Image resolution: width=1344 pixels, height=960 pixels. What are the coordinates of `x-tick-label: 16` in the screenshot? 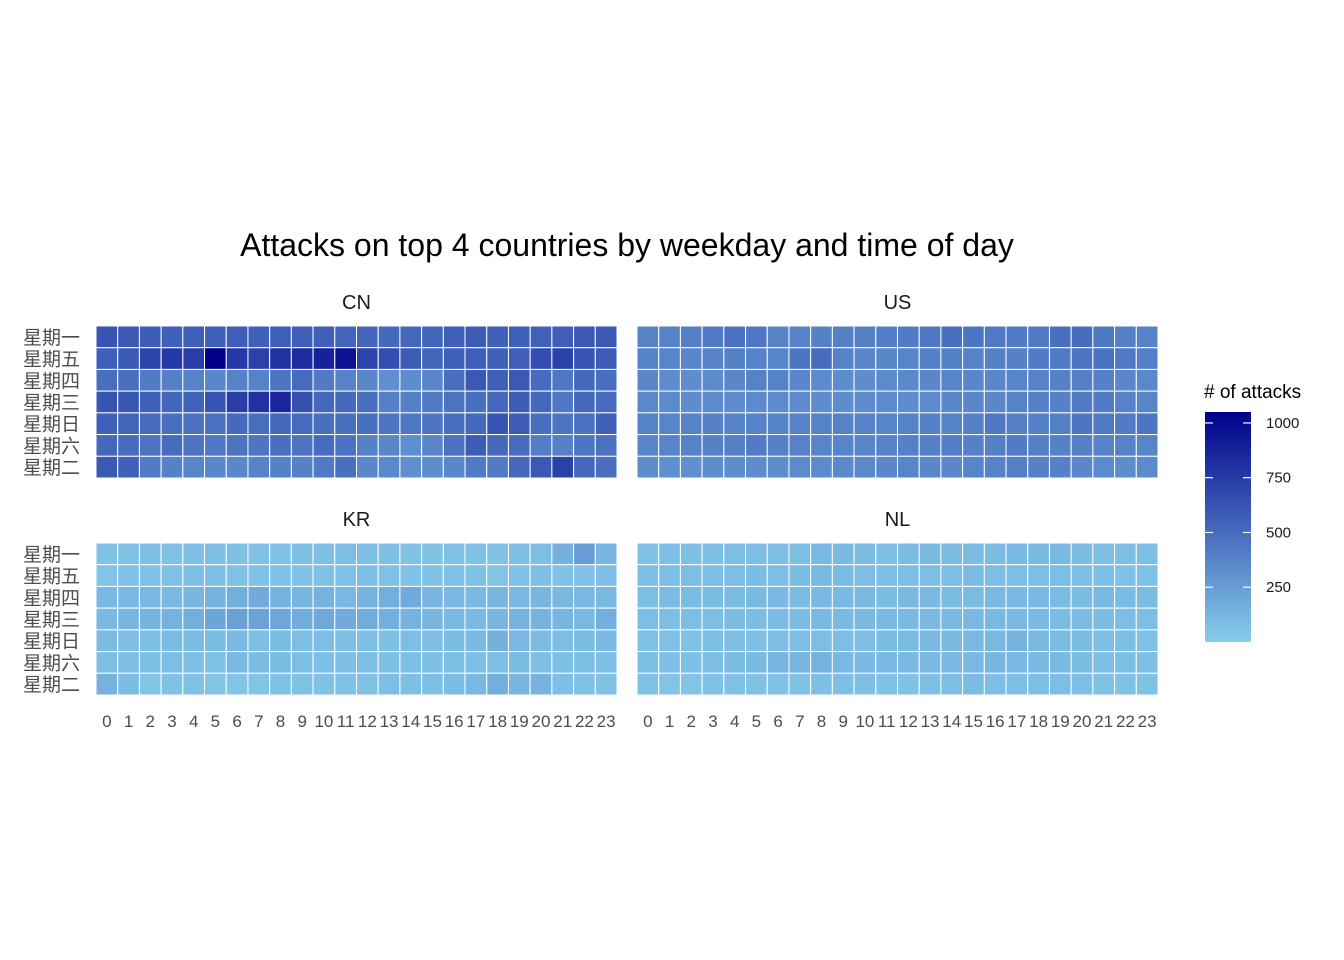 It's located at (454, 721).